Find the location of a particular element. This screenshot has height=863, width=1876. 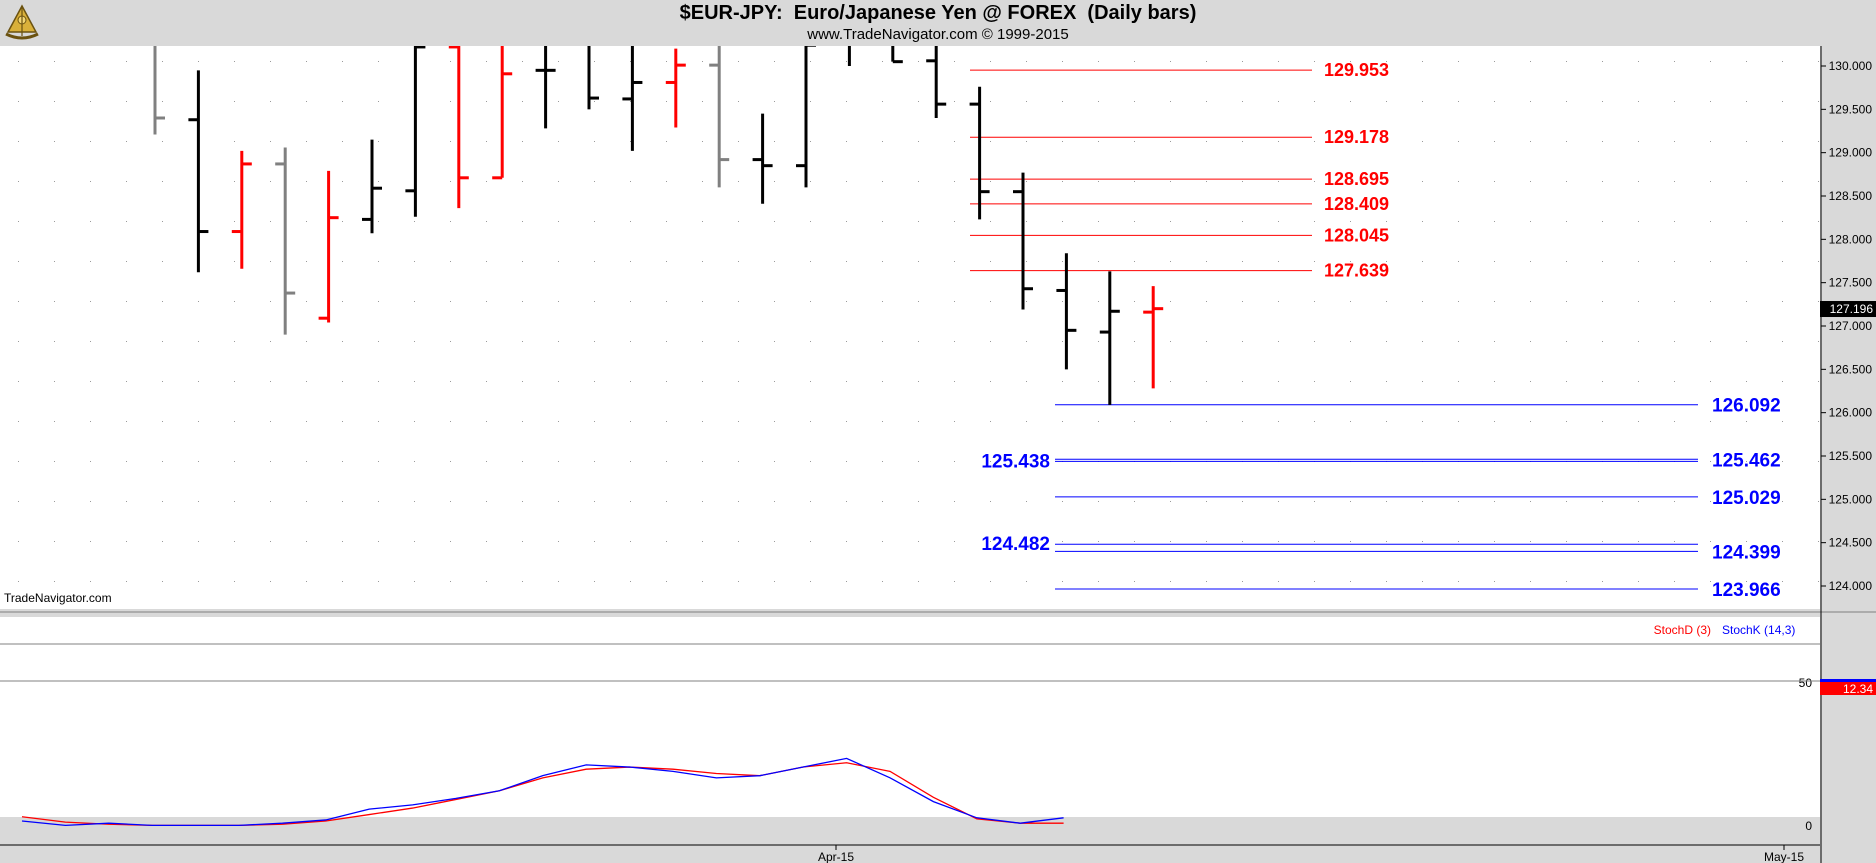

price-tick-label: 126.000 is located at coordinates (1851, 413).